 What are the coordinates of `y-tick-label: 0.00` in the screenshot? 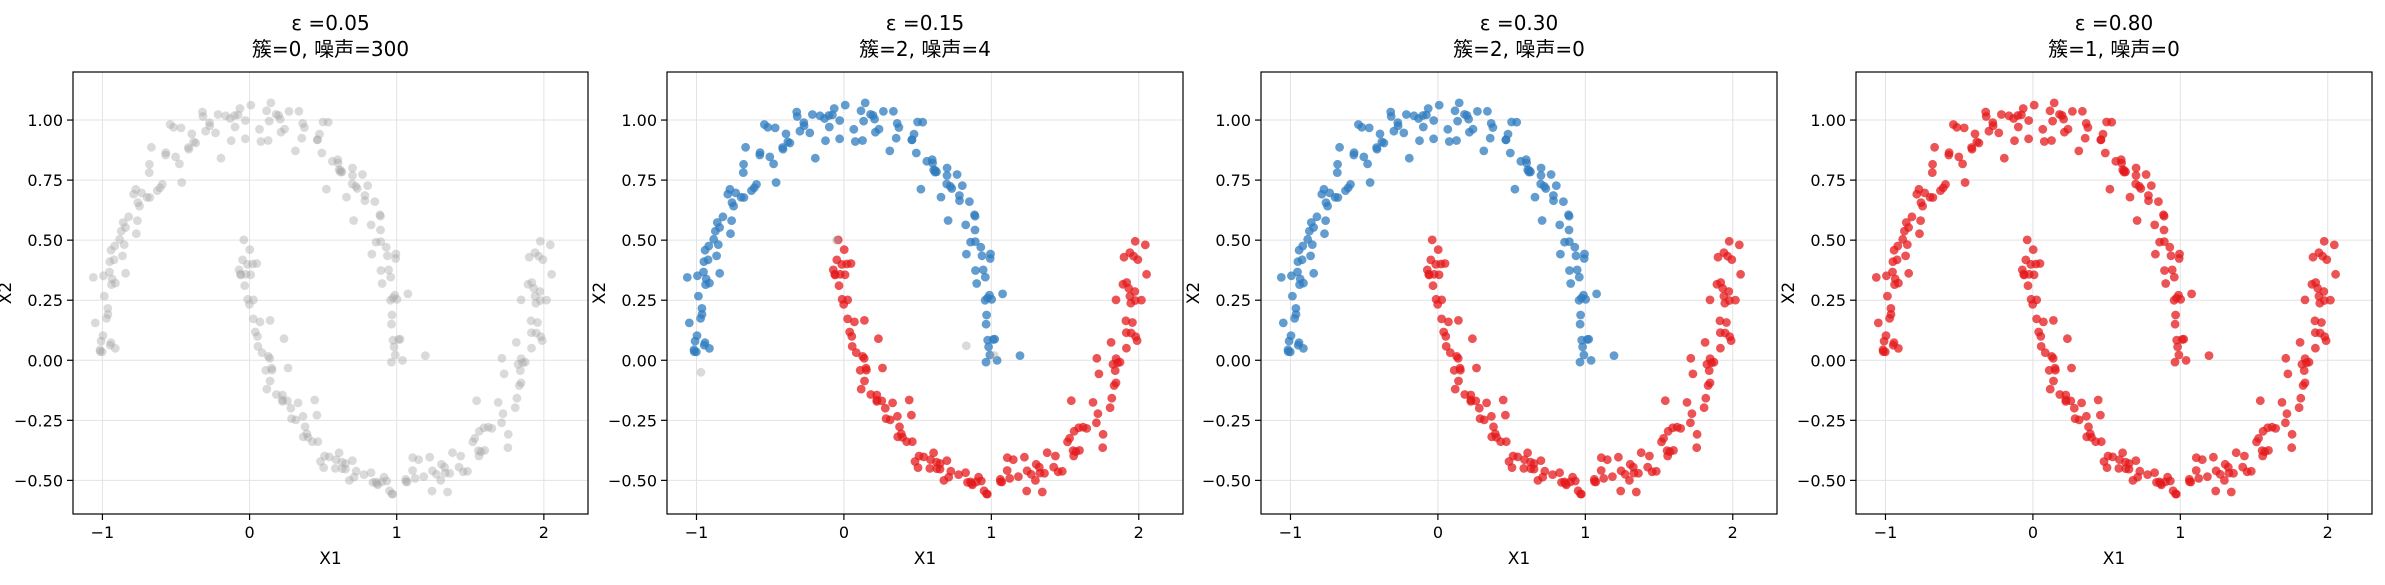 It's located at (45, 360).